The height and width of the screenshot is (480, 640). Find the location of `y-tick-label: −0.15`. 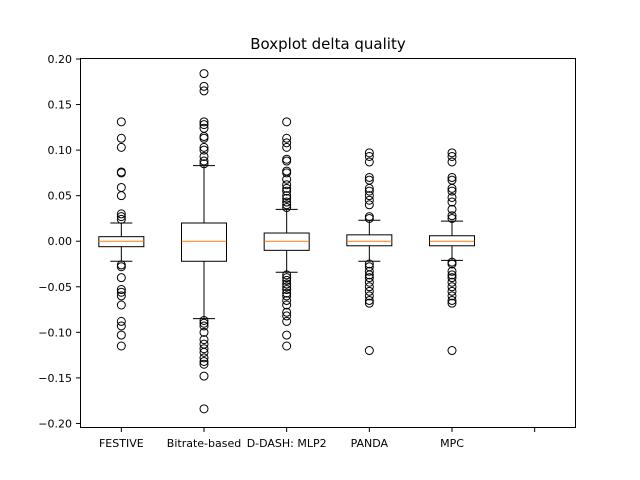

y-tick-label: −0.15 is located at coordinates (55, 378).